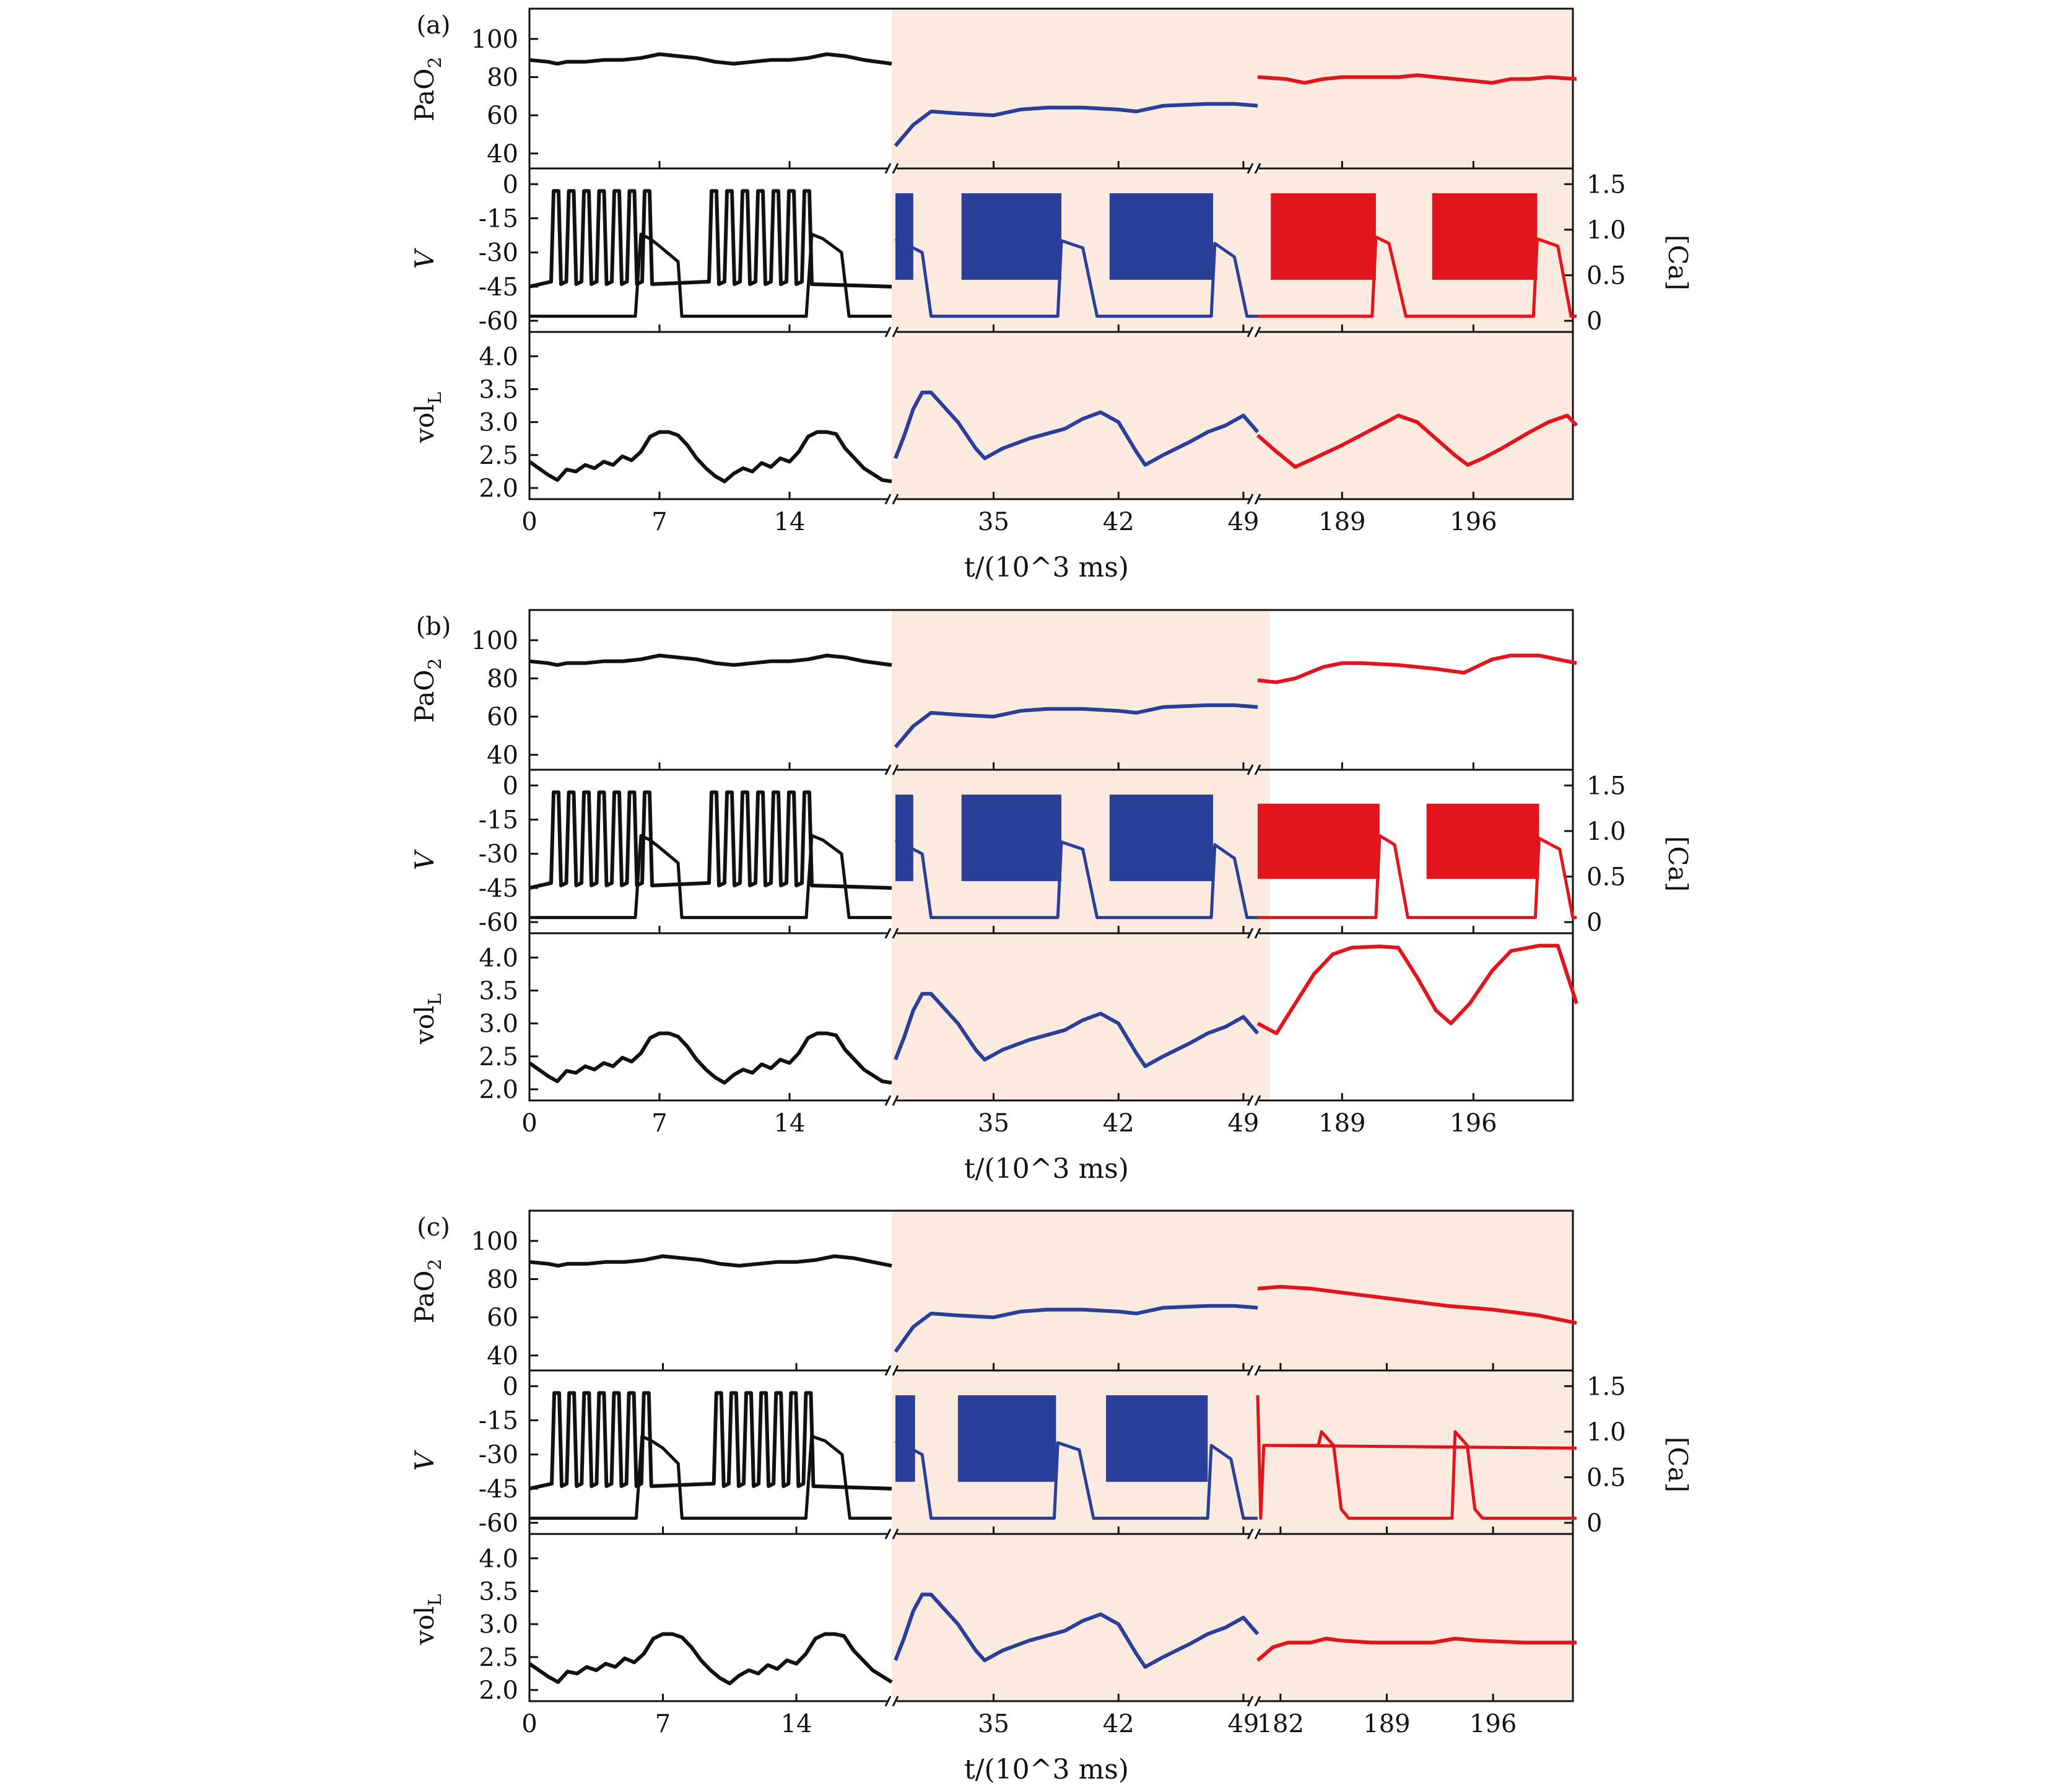  I want to click on y-tick-label: -45, so click(498, 1489).